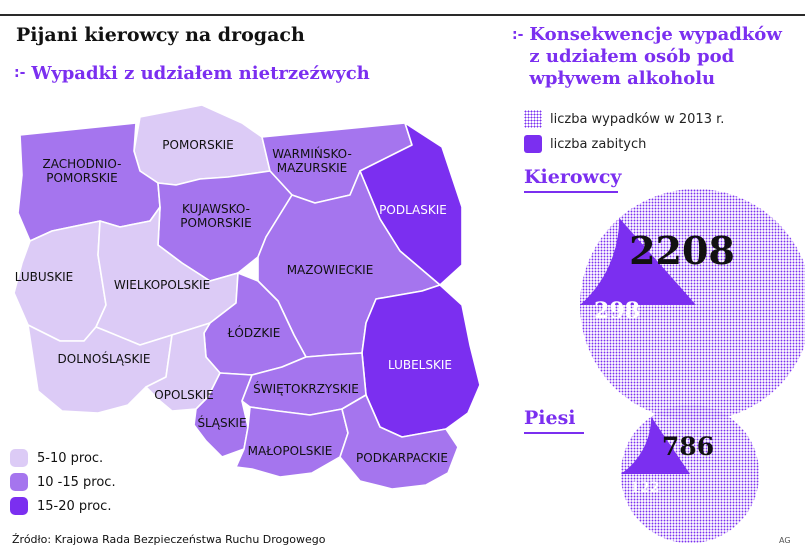 Image resolution: width=805 pixels, height=556 pixels. Describe the element at coordinates (571, 192) in the screenshot. I see `section-rule-kierowcy` at that location.